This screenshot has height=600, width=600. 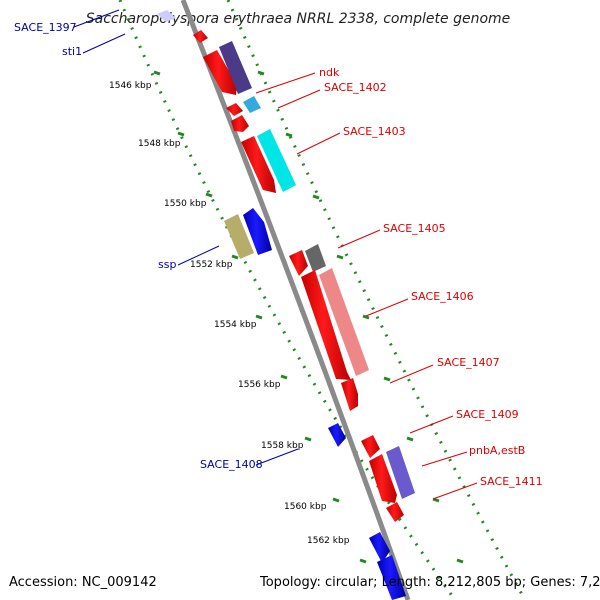 What do you see at coordinates (130, 86) in the screenshot?
I see `tick-label: 1546 kbp` at bounding box center [130, 86].